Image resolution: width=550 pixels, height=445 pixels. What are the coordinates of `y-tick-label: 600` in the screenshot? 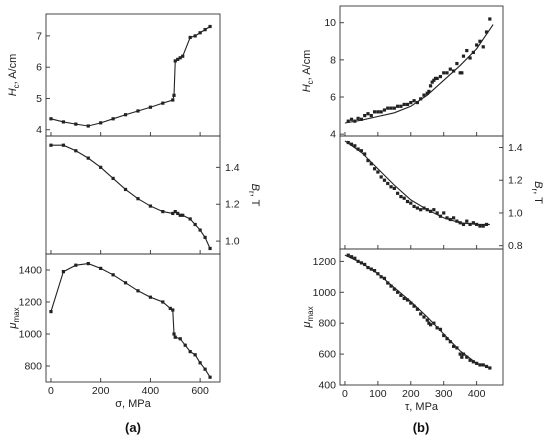 It's located at (327, 355).